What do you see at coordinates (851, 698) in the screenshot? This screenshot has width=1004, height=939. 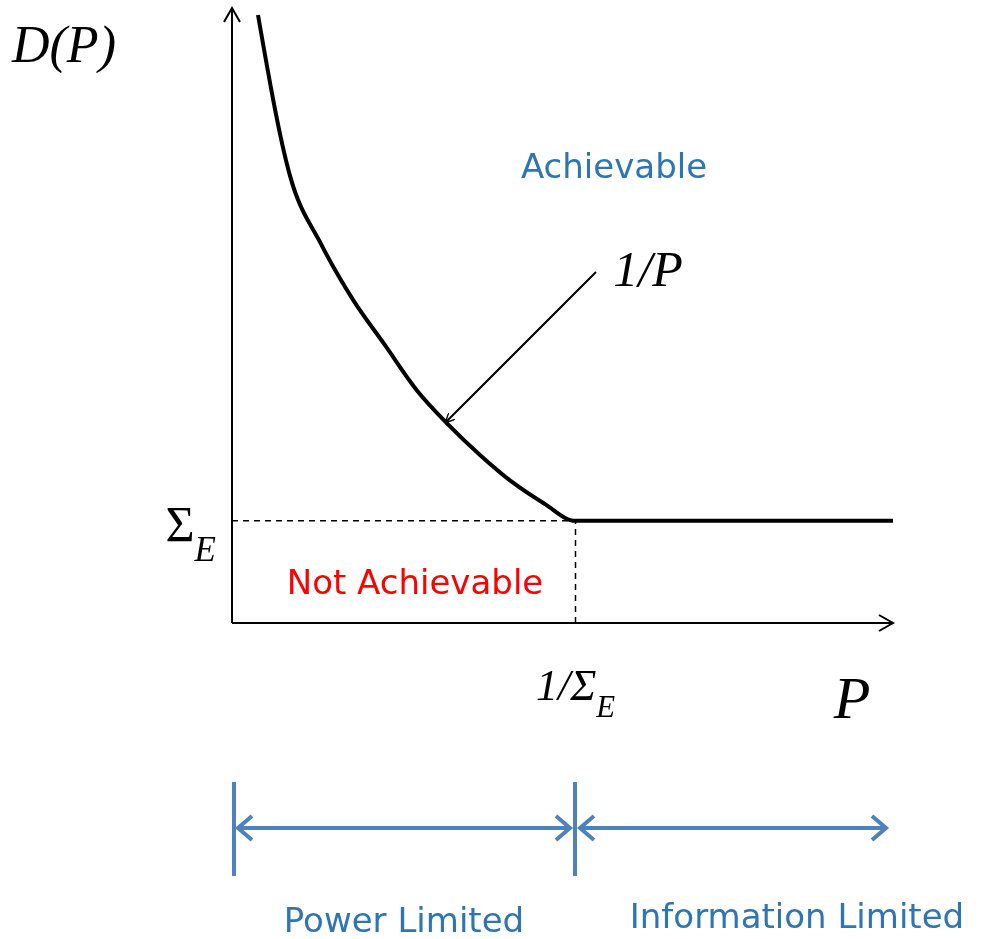 I see `x-axis-title: P` at bounding box center [851, 698].